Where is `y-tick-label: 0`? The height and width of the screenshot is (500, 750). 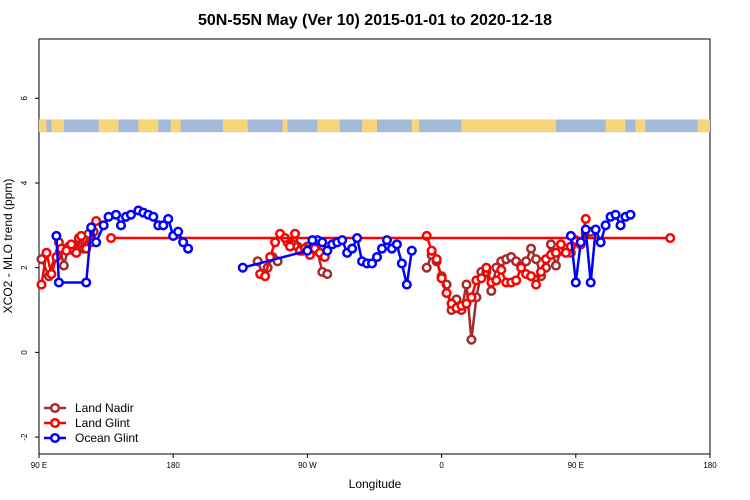
y-tick-label: 0 is located at coordinates (24, 352).